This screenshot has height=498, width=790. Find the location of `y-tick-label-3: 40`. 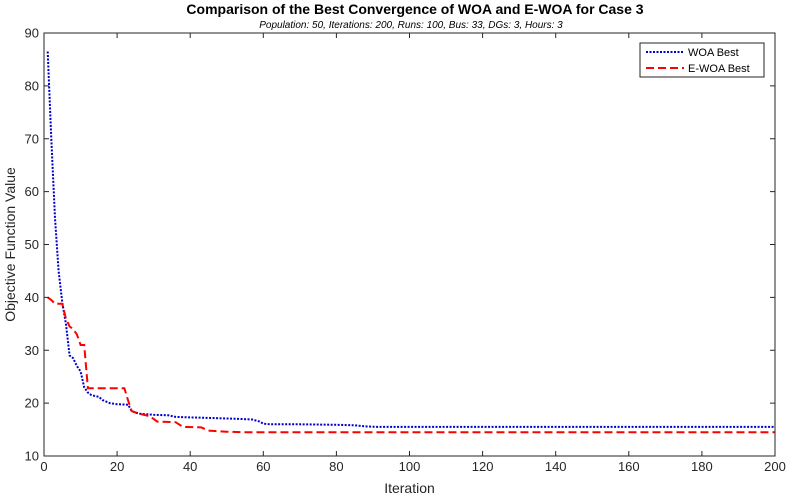

y-tick-label-3: 40 is located at coordinates (32, 297).